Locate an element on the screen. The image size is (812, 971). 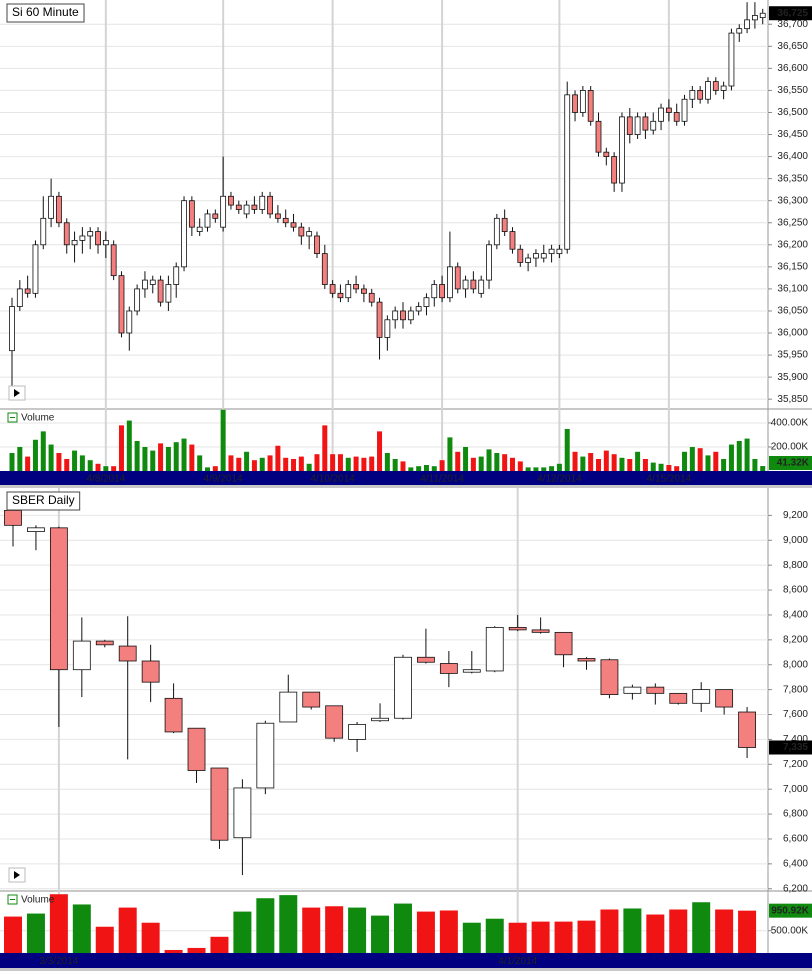
y-tick-label: 36,500 is located at coordinates (792, 112).